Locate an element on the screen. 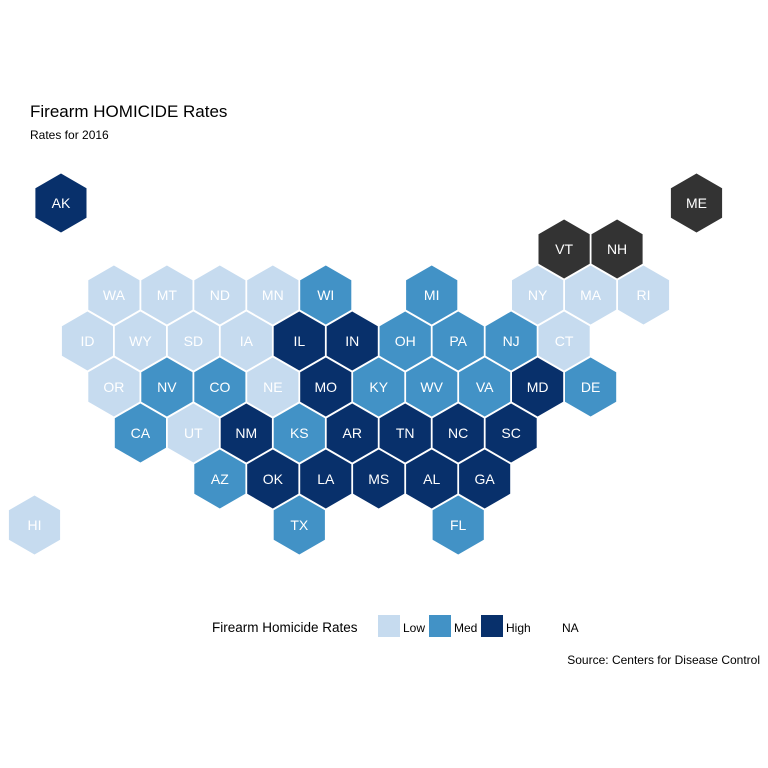 This screenshot has height=768, width=768. state-label: ID is located at coordinates (87, 341).